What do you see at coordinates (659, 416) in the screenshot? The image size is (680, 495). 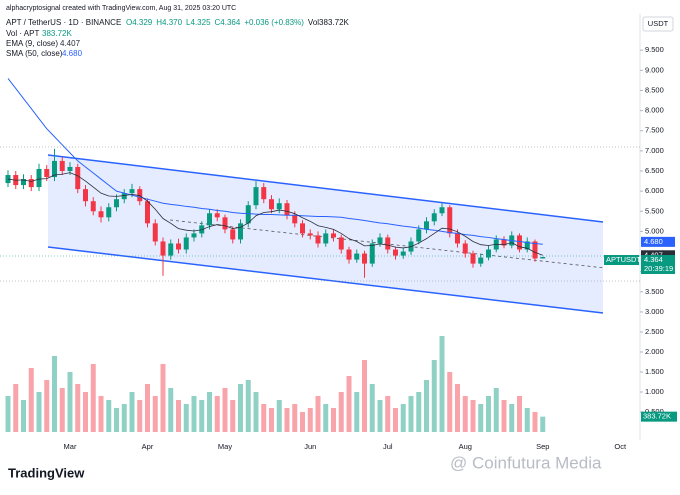 I see `volume-axis-bg` at bounding box center [659, 416].